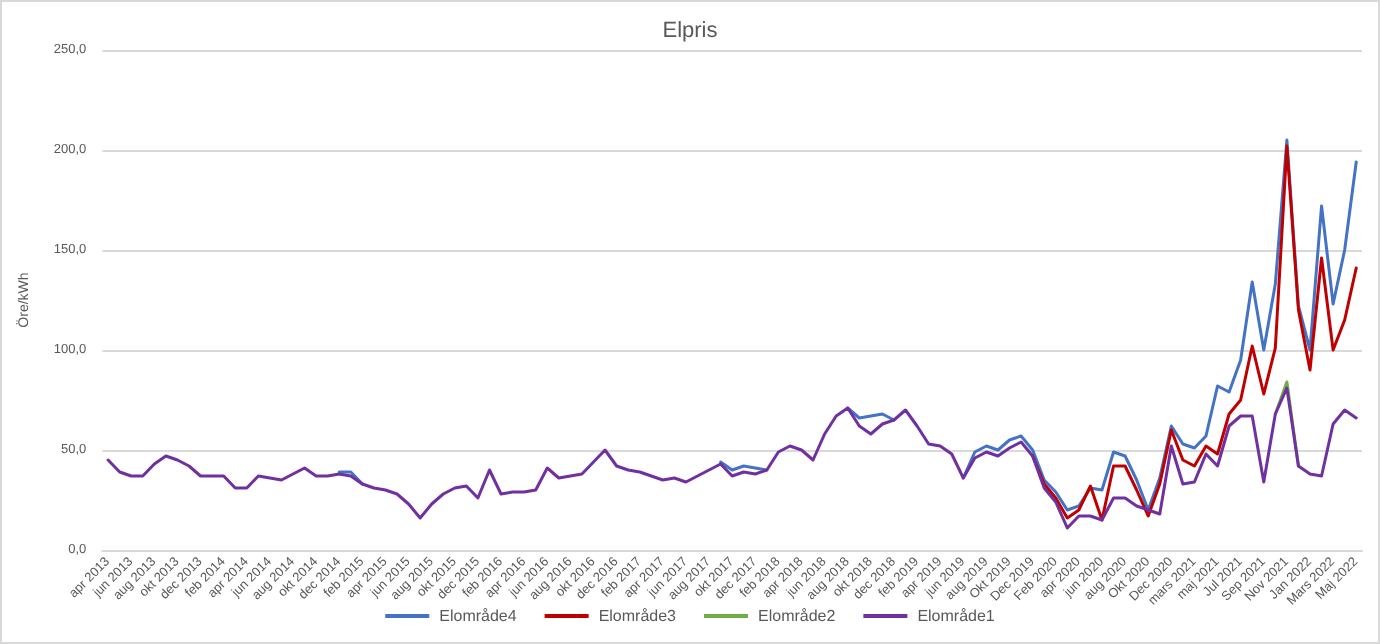  What do you see at coordinates (478, 616) in the screenshot?
I see `legend-label: Elområde4` at bounding box center [478, 616].